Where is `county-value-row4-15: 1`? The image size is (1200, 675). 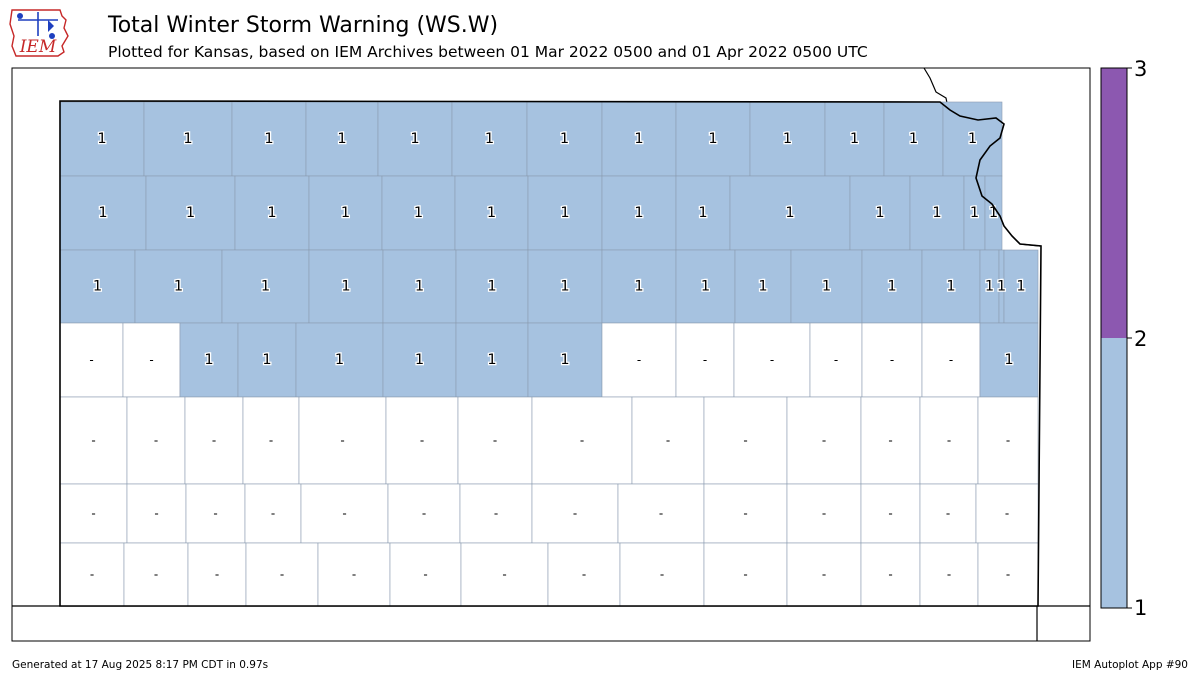 county-value-row4-15: 1 is located at coordinates (1008, 360).